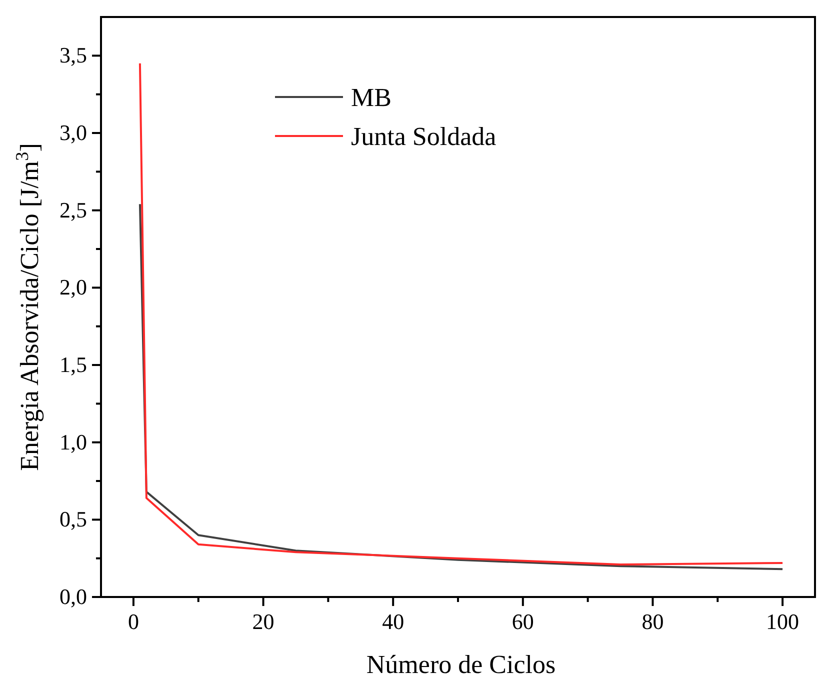 The width and height of the screenshot is (818, 684). Describe the element at coordinates (393, 621) in the screenshot. I see `x-tick-label: 40` at that location.